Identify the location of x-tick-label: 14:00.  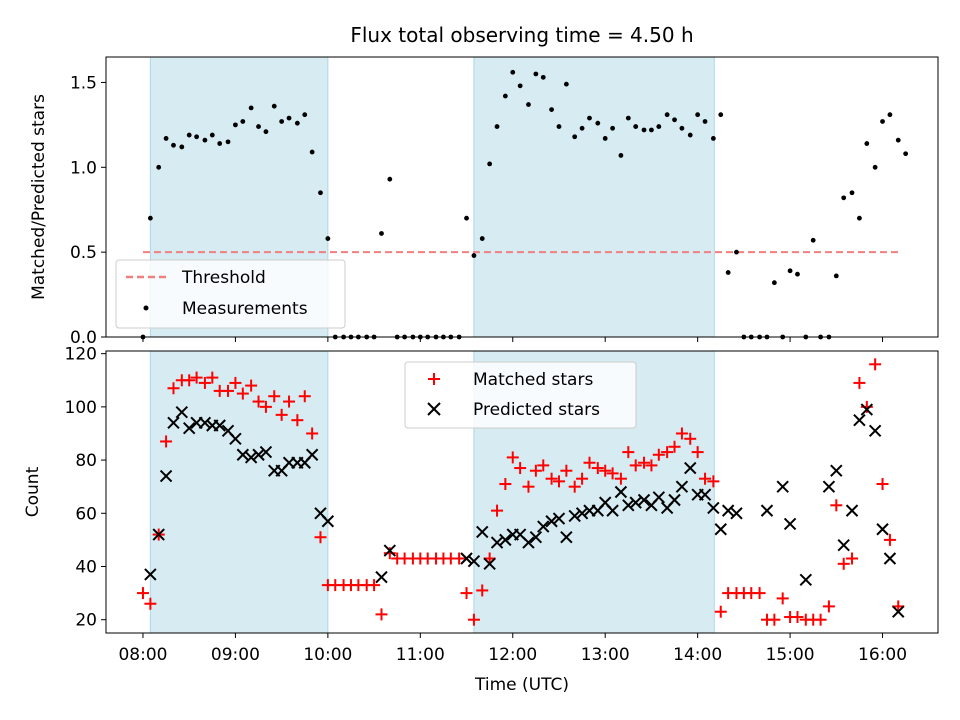
(697, 655).